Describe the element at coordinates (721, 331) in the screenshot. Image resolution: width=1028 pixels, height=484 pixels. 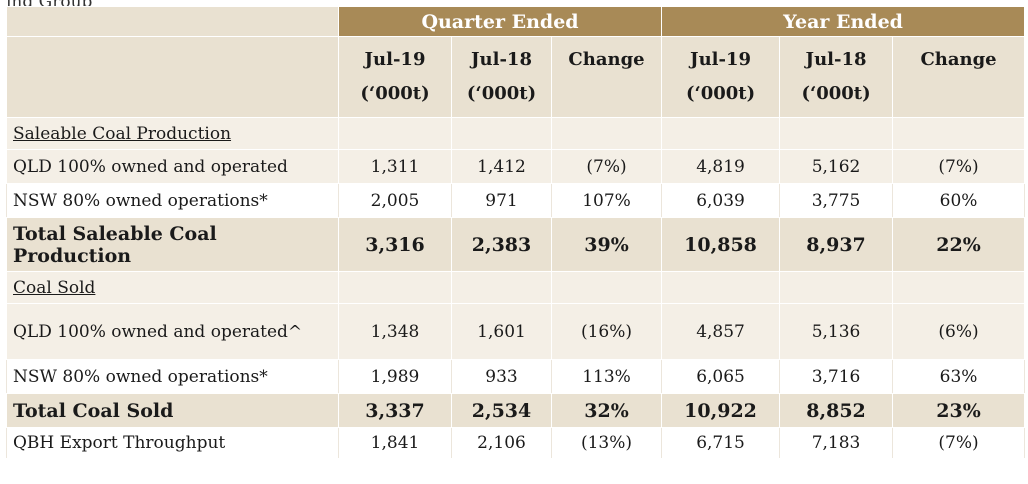
I see `table-cell: 4,857` at that location.